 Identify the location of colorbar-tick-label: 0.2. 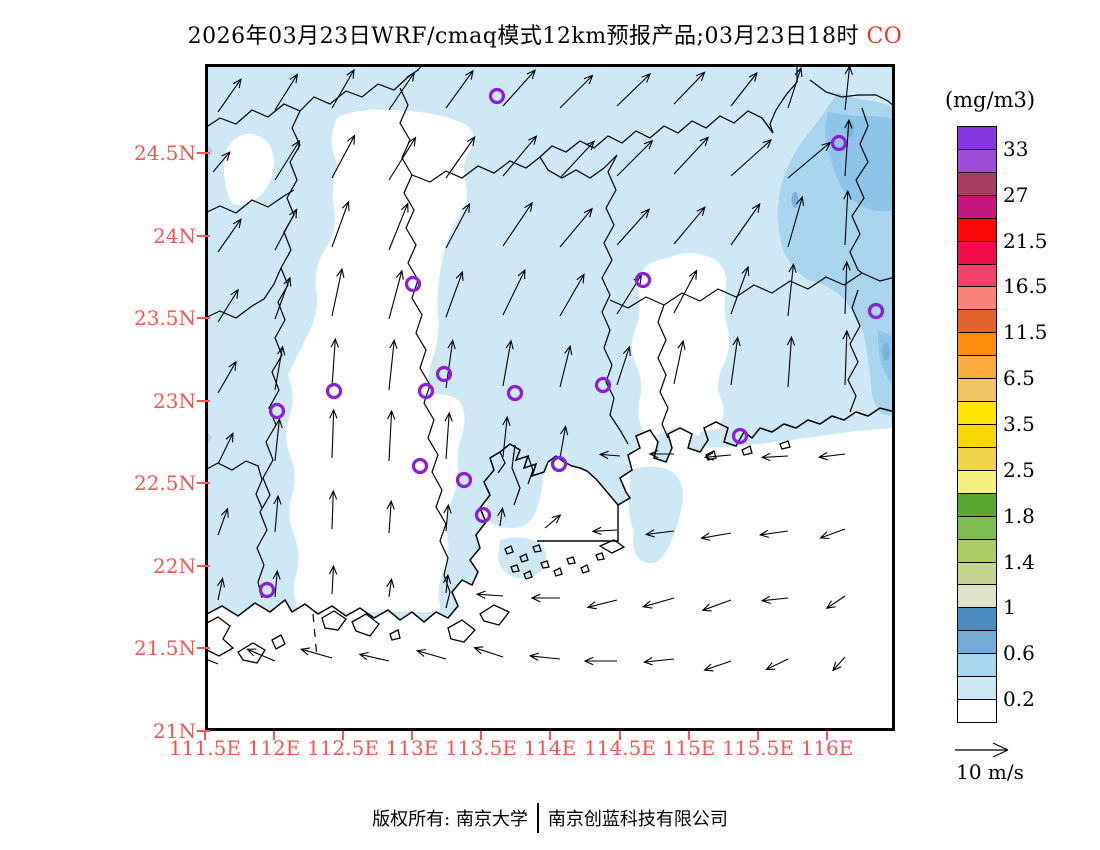
(1019, 699).